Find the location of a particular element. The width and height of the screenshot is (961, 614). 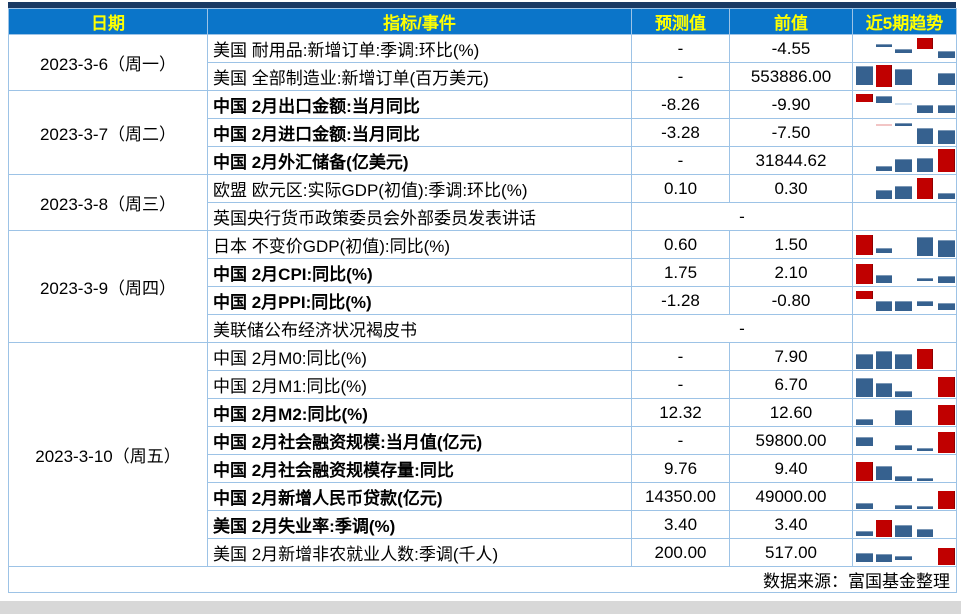

indicator-cell: 中国 2月M1:同比(%) is located at coordinates (419, 384).